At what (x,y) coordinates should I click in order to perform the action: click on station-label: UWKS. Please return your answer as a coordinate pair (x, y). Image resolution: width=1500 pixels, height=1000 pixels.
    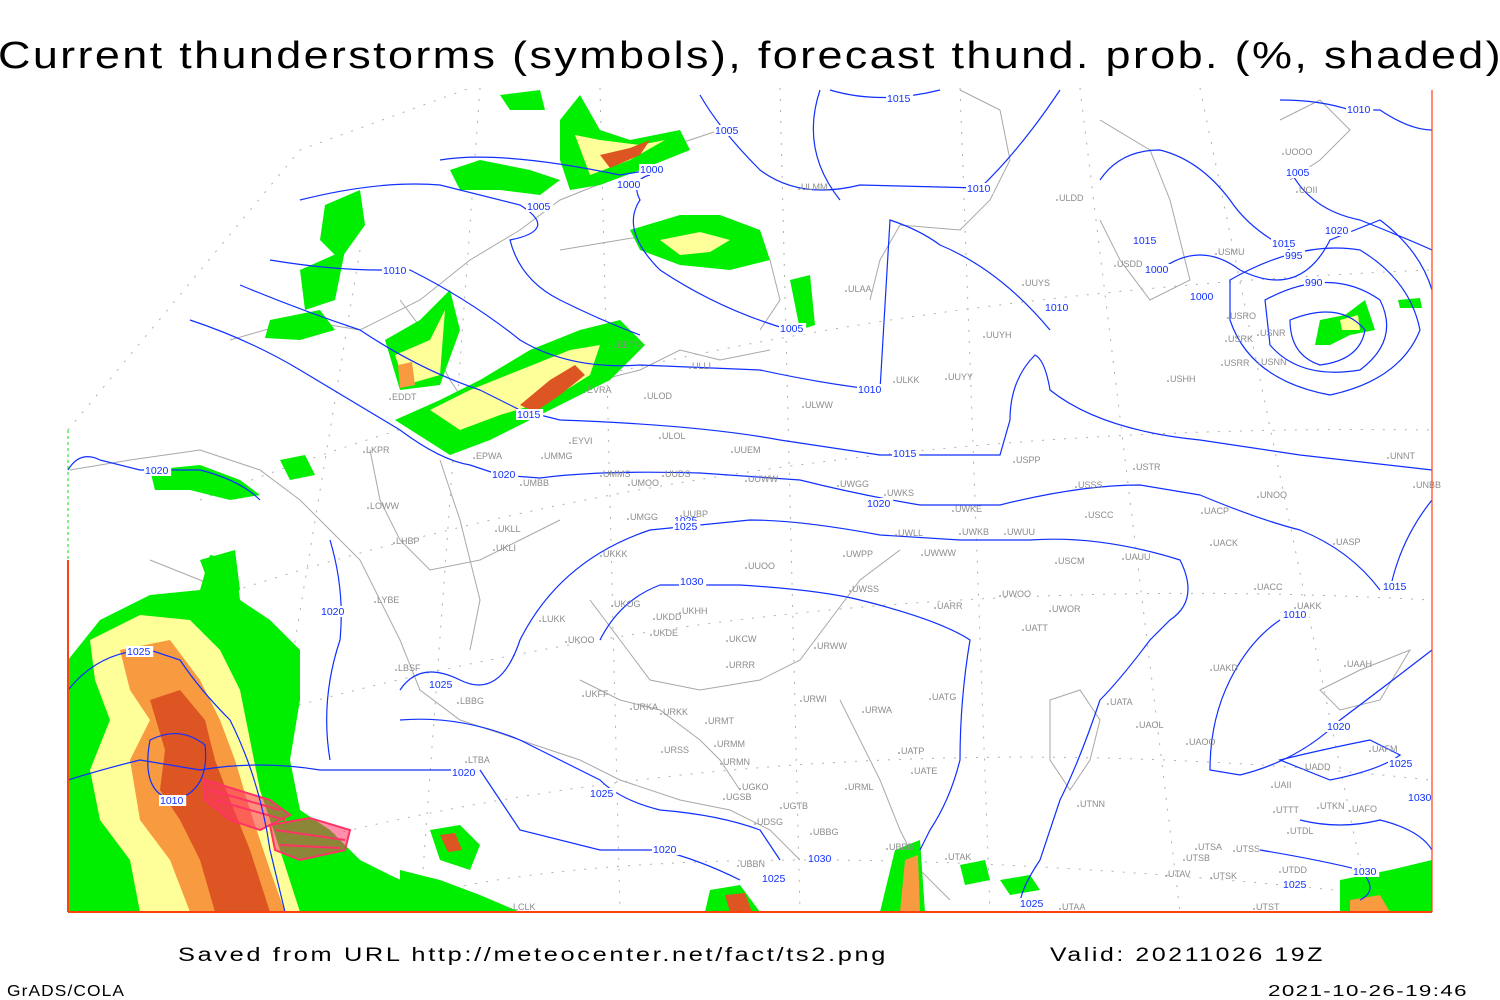
    Looking at the image, I should click on (900, 493).